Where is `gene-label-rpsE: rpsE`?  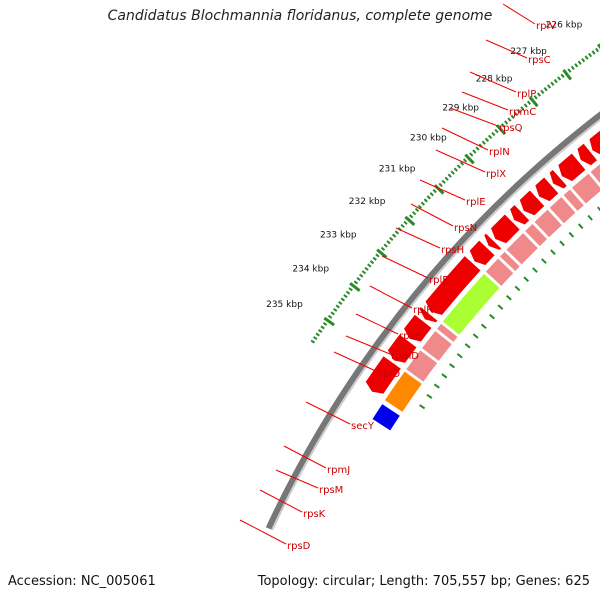
gene-label-rpsE: rpsE is located at coordinates (410, 336).